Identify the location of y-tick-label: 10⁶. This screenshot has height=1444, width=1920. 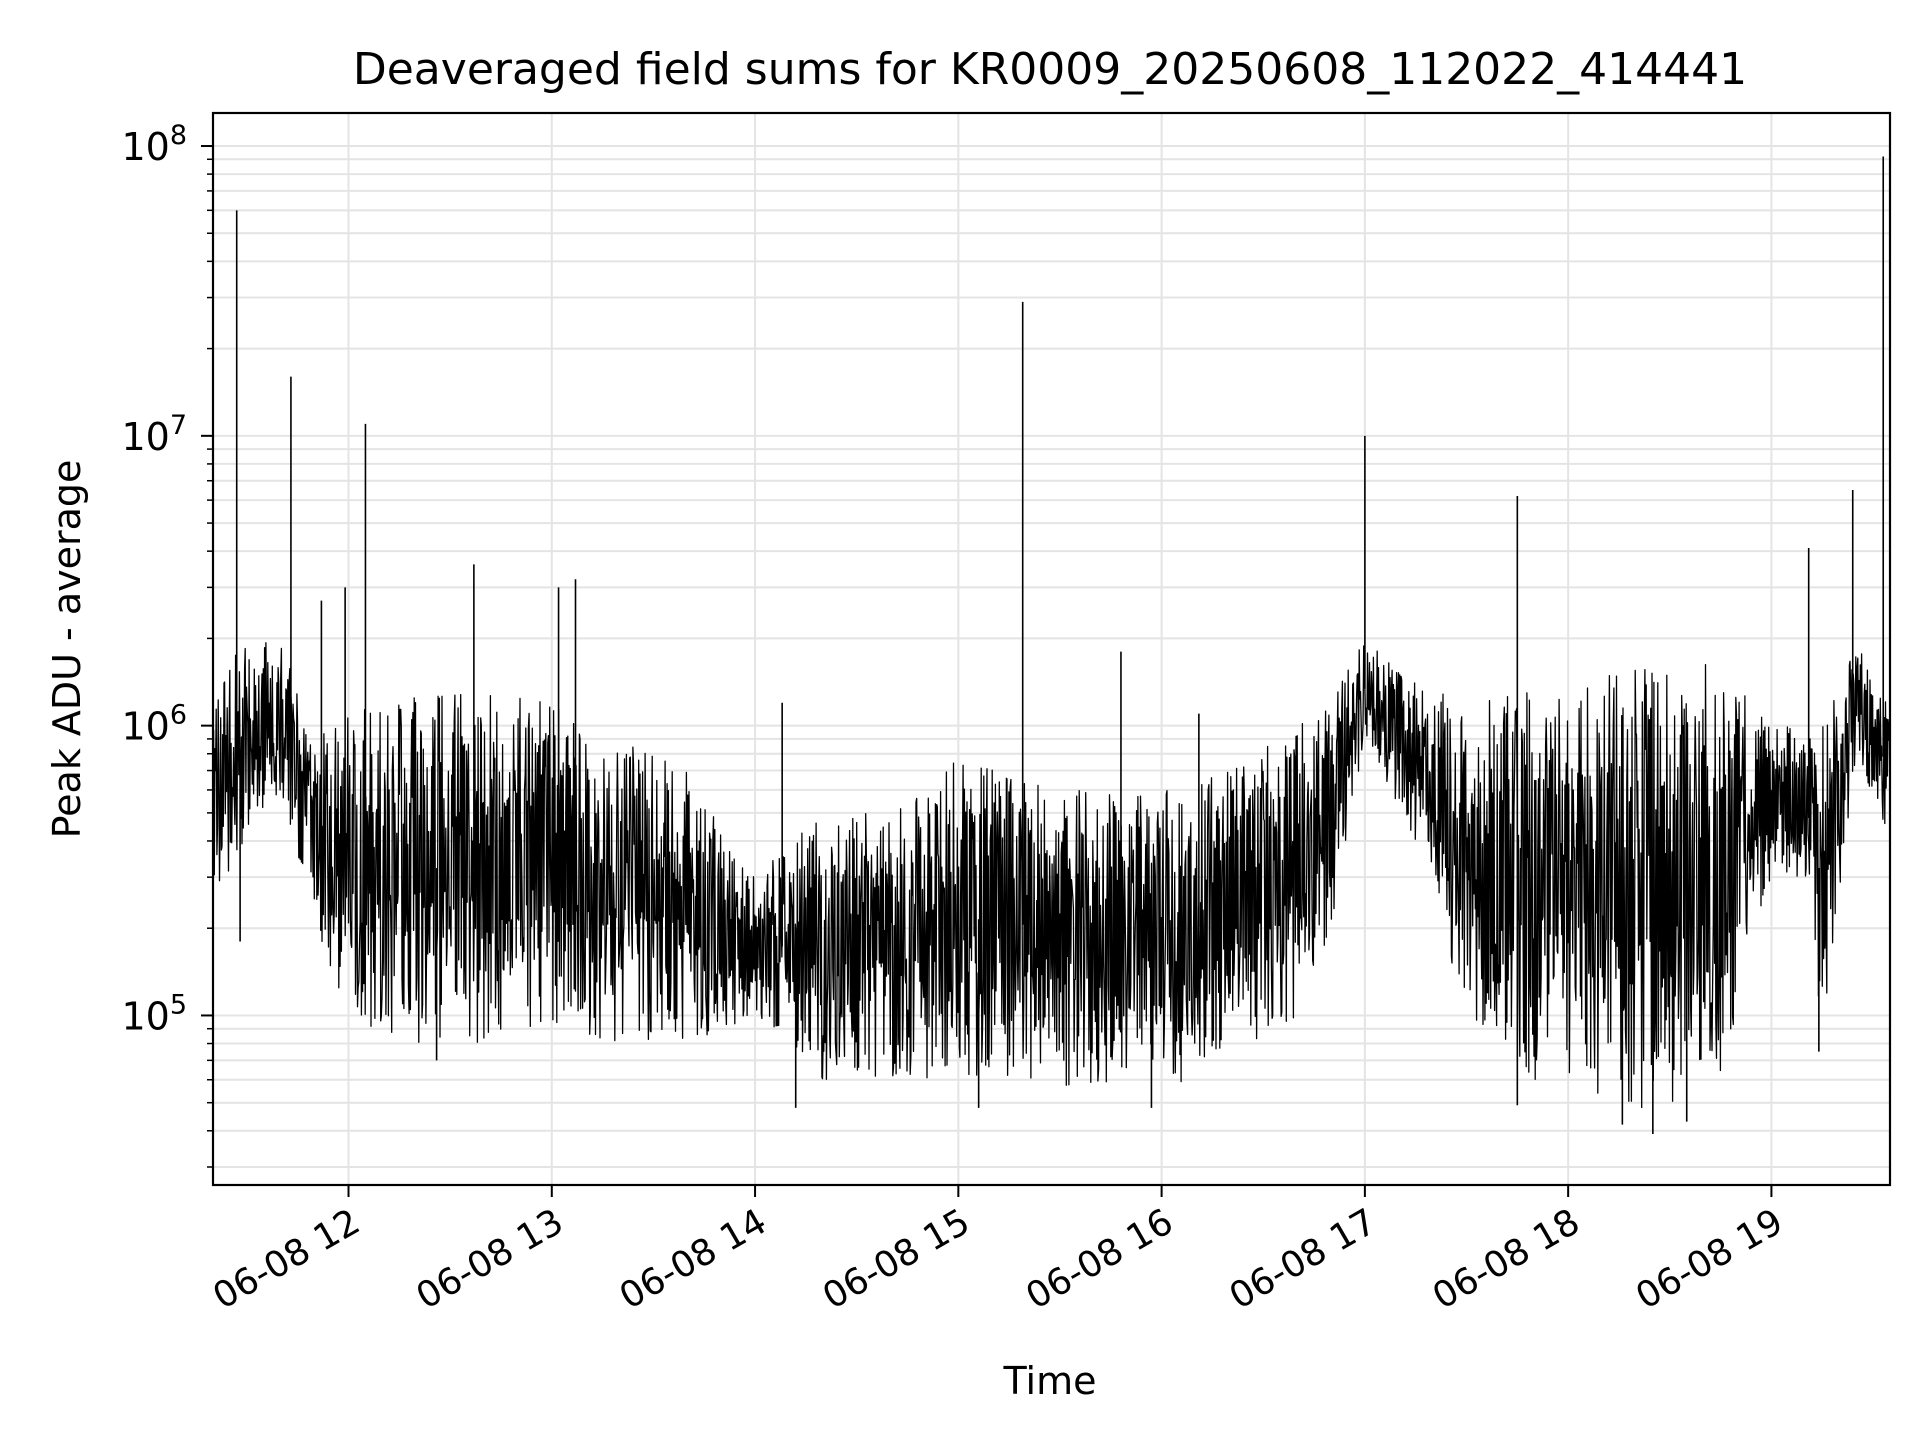
(154, 724).